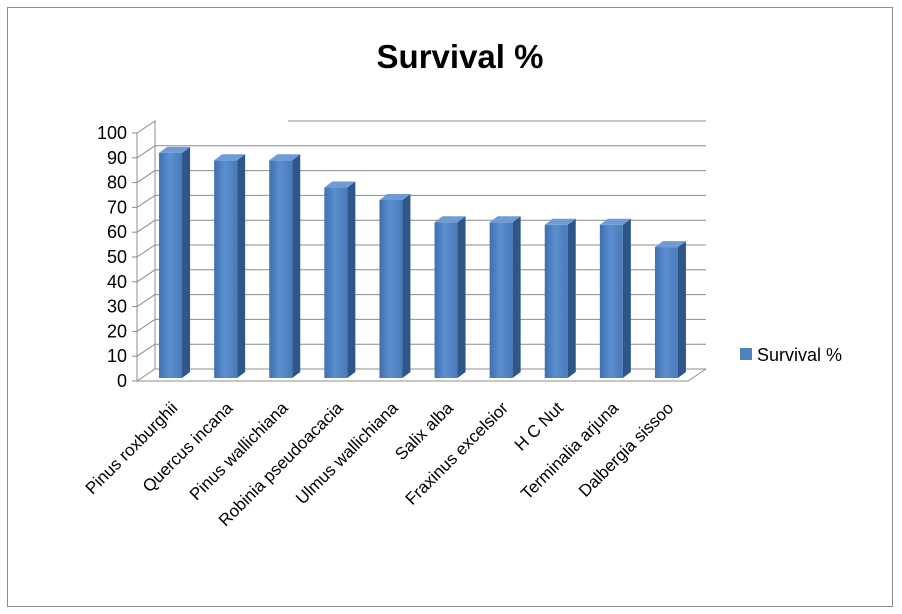  Describe the element at coordinates (117, 307) in the screenshot. I see `y-tick-label: 30` at that location.